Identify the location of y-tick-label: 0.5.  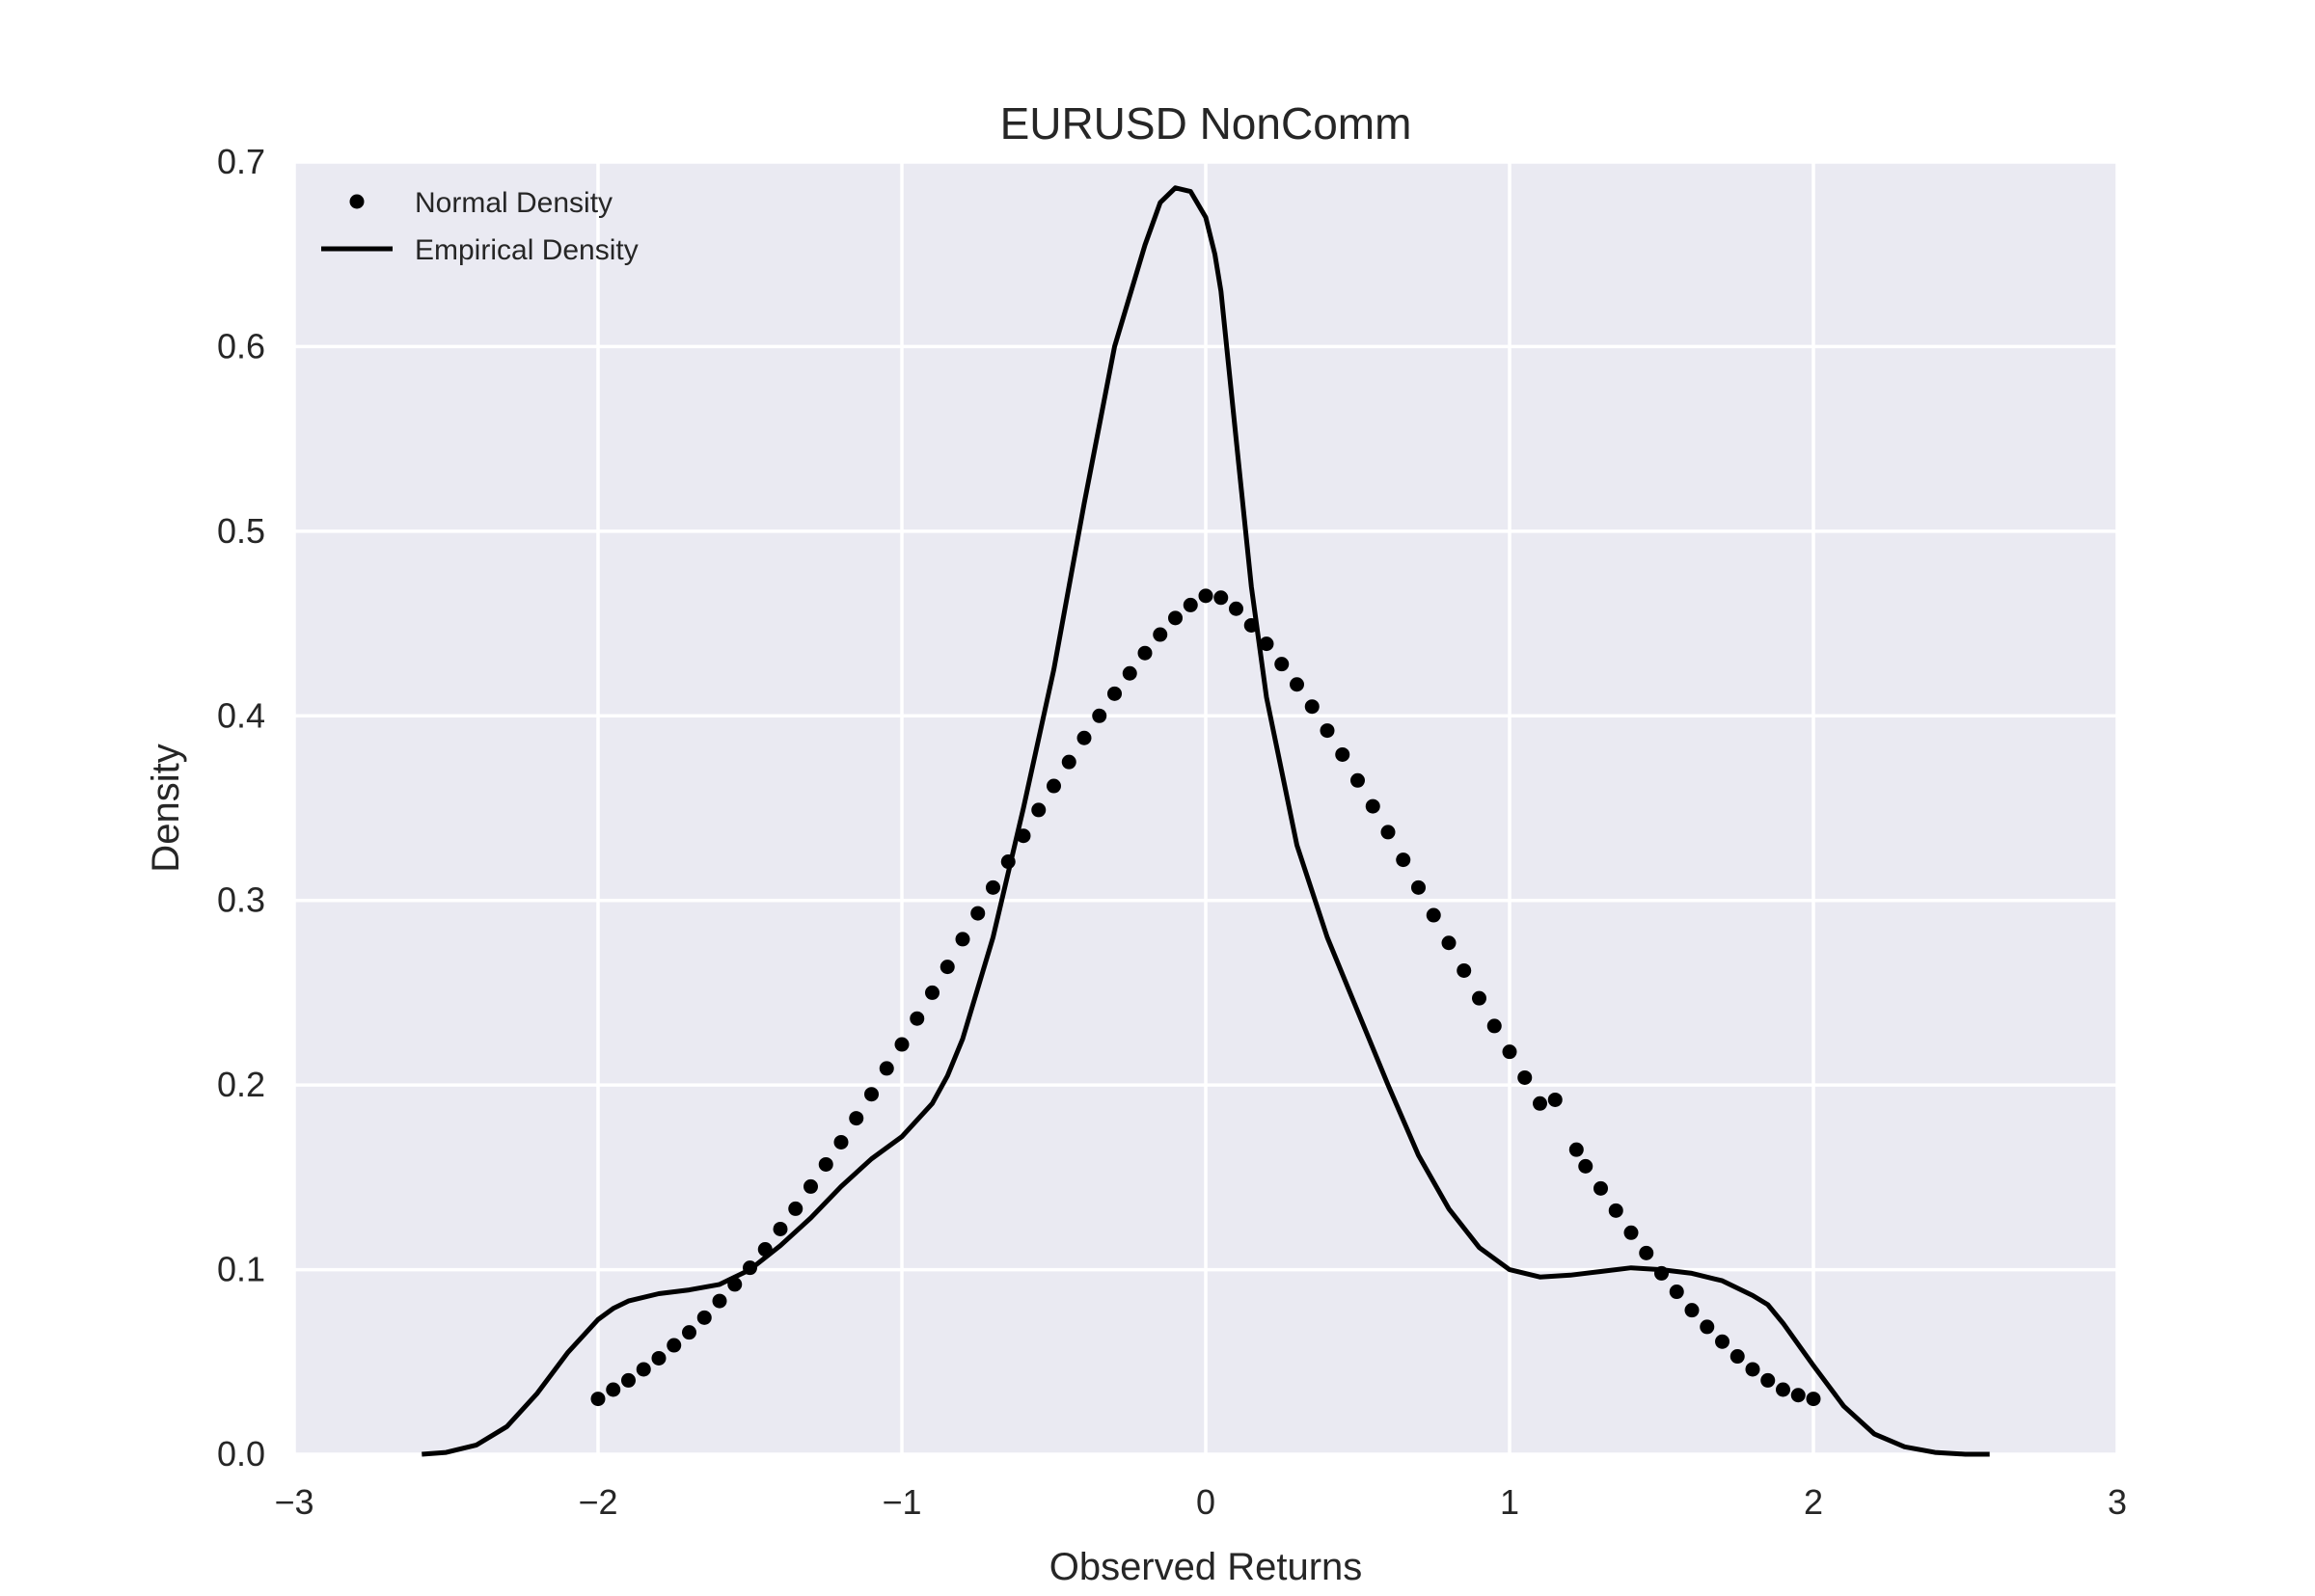
(241, 531).